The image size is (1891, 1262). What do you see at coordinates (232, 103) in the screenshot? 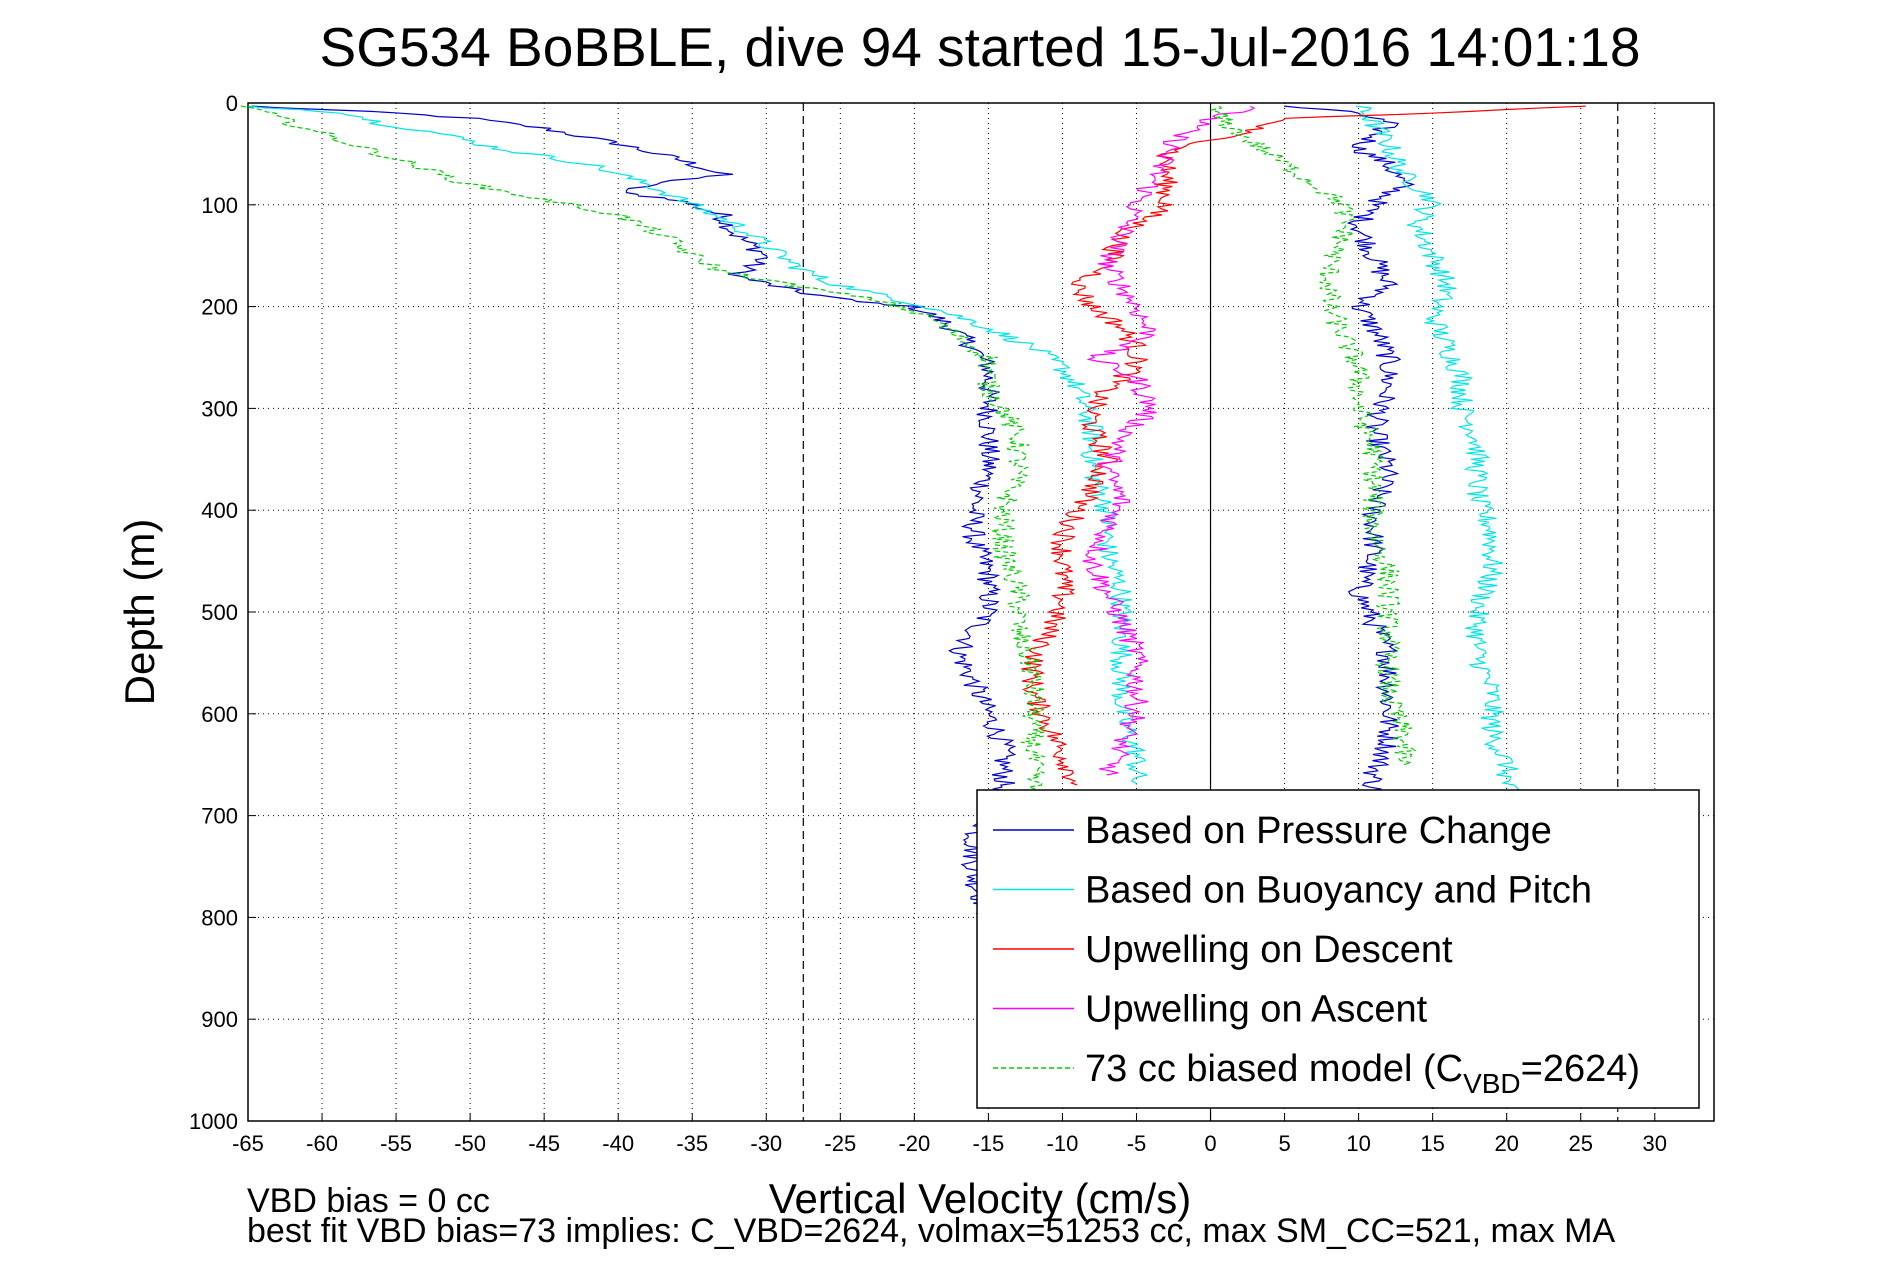
I see `y-tick-label: 0` at bounding box center [232, 103].